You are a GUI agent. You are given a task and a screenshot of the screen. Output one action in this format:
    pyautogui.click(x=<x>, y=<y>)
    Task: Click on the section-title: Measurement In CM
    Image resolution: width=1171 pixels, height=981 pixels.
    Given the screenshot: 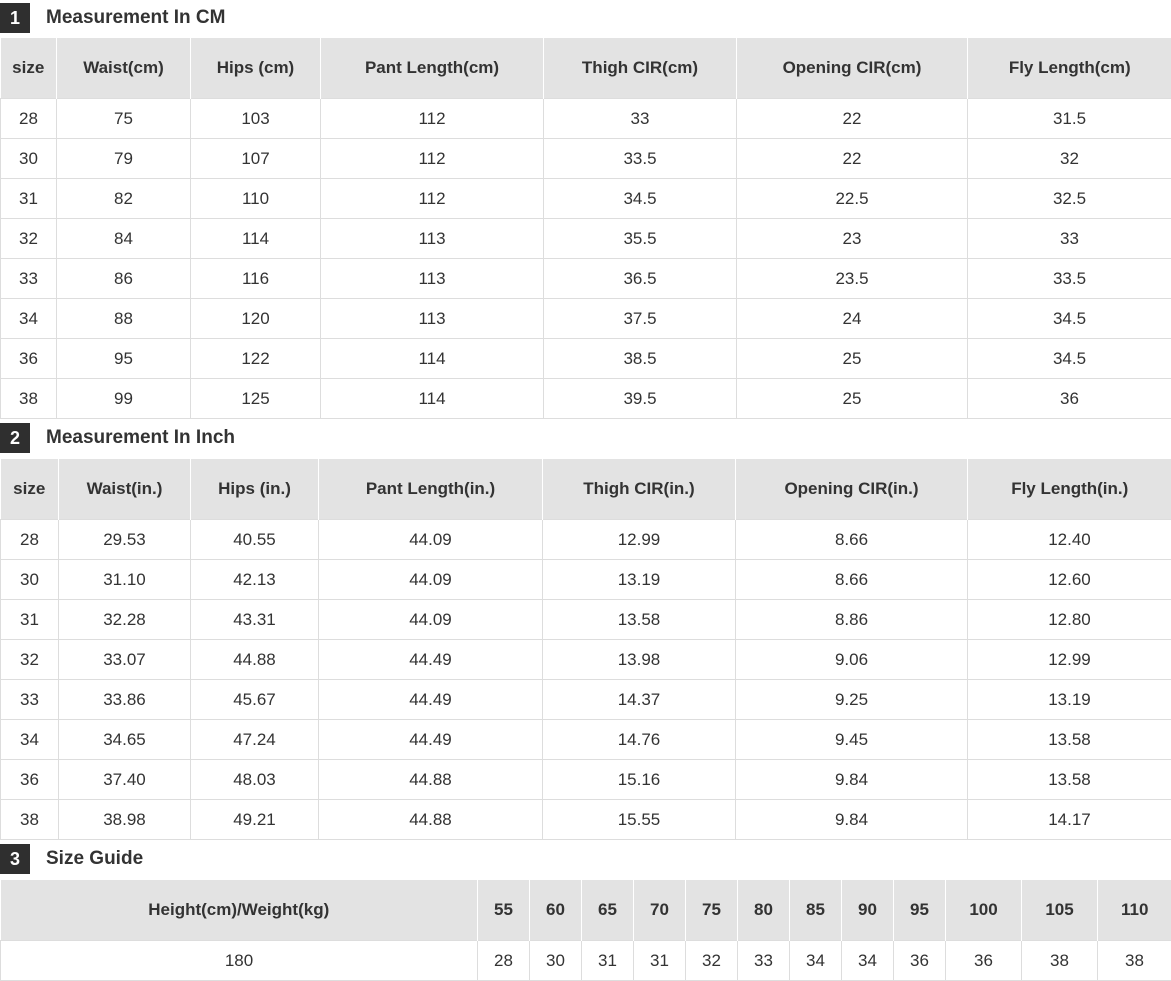 What is the action you would take?
    pyautogui.click(x=135, y=18)
    